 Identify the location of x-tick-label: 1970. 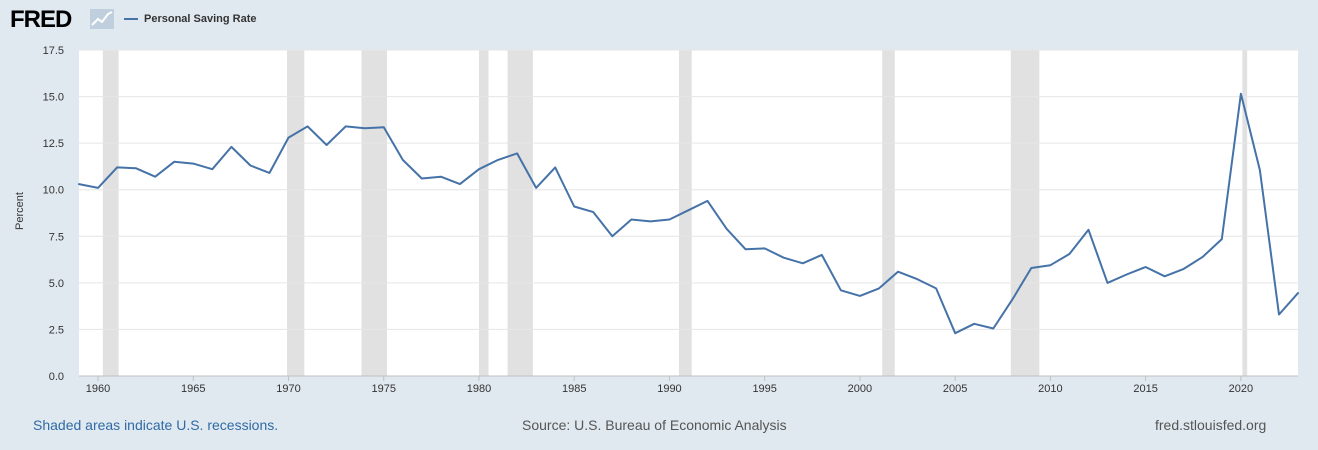
(288, 389).